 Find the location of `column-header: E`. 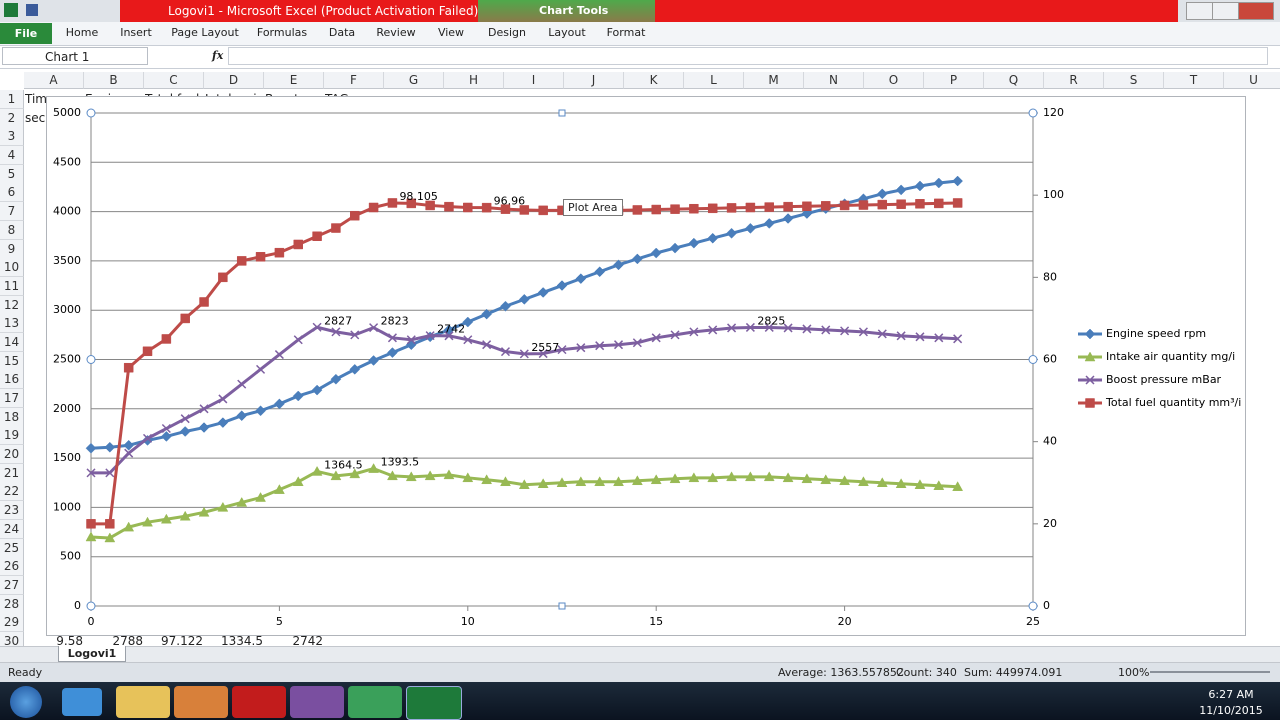

column-header: E is located at coordinates (294, 80).